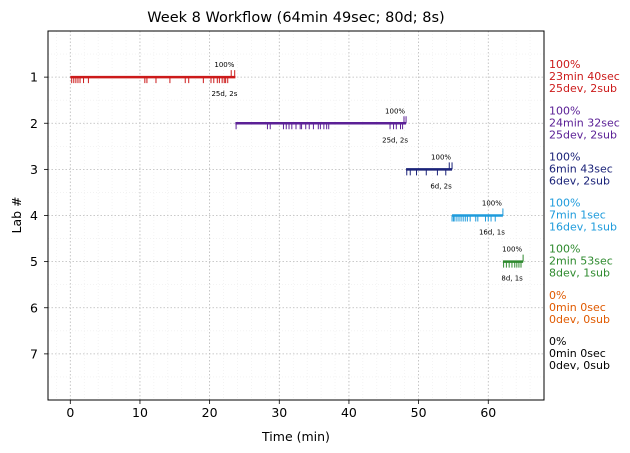  Describe the element at coordinates (579, 273) in the screenshot. I see `lab-5-side-line: 8dev, 1sub` at that location.